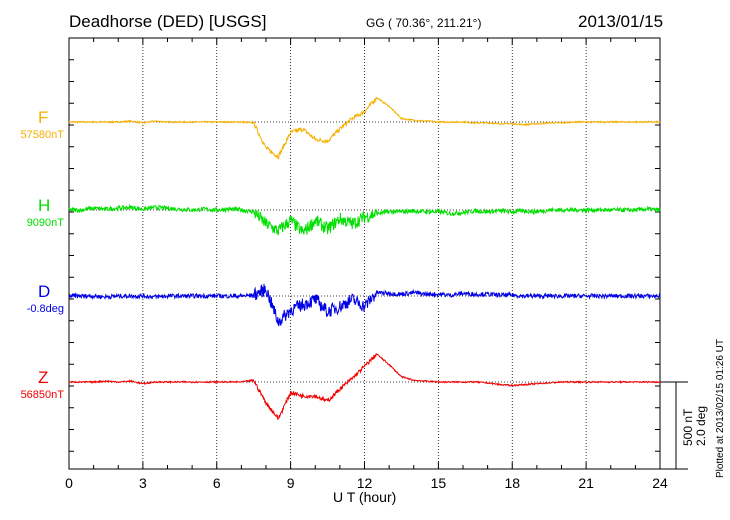 This screenshot has height=520, width=730. What do you see at coordinates (45, 223) in the screenshot?
I see `series-baseline-H: 9090nT` at bounding box center [45, 223].